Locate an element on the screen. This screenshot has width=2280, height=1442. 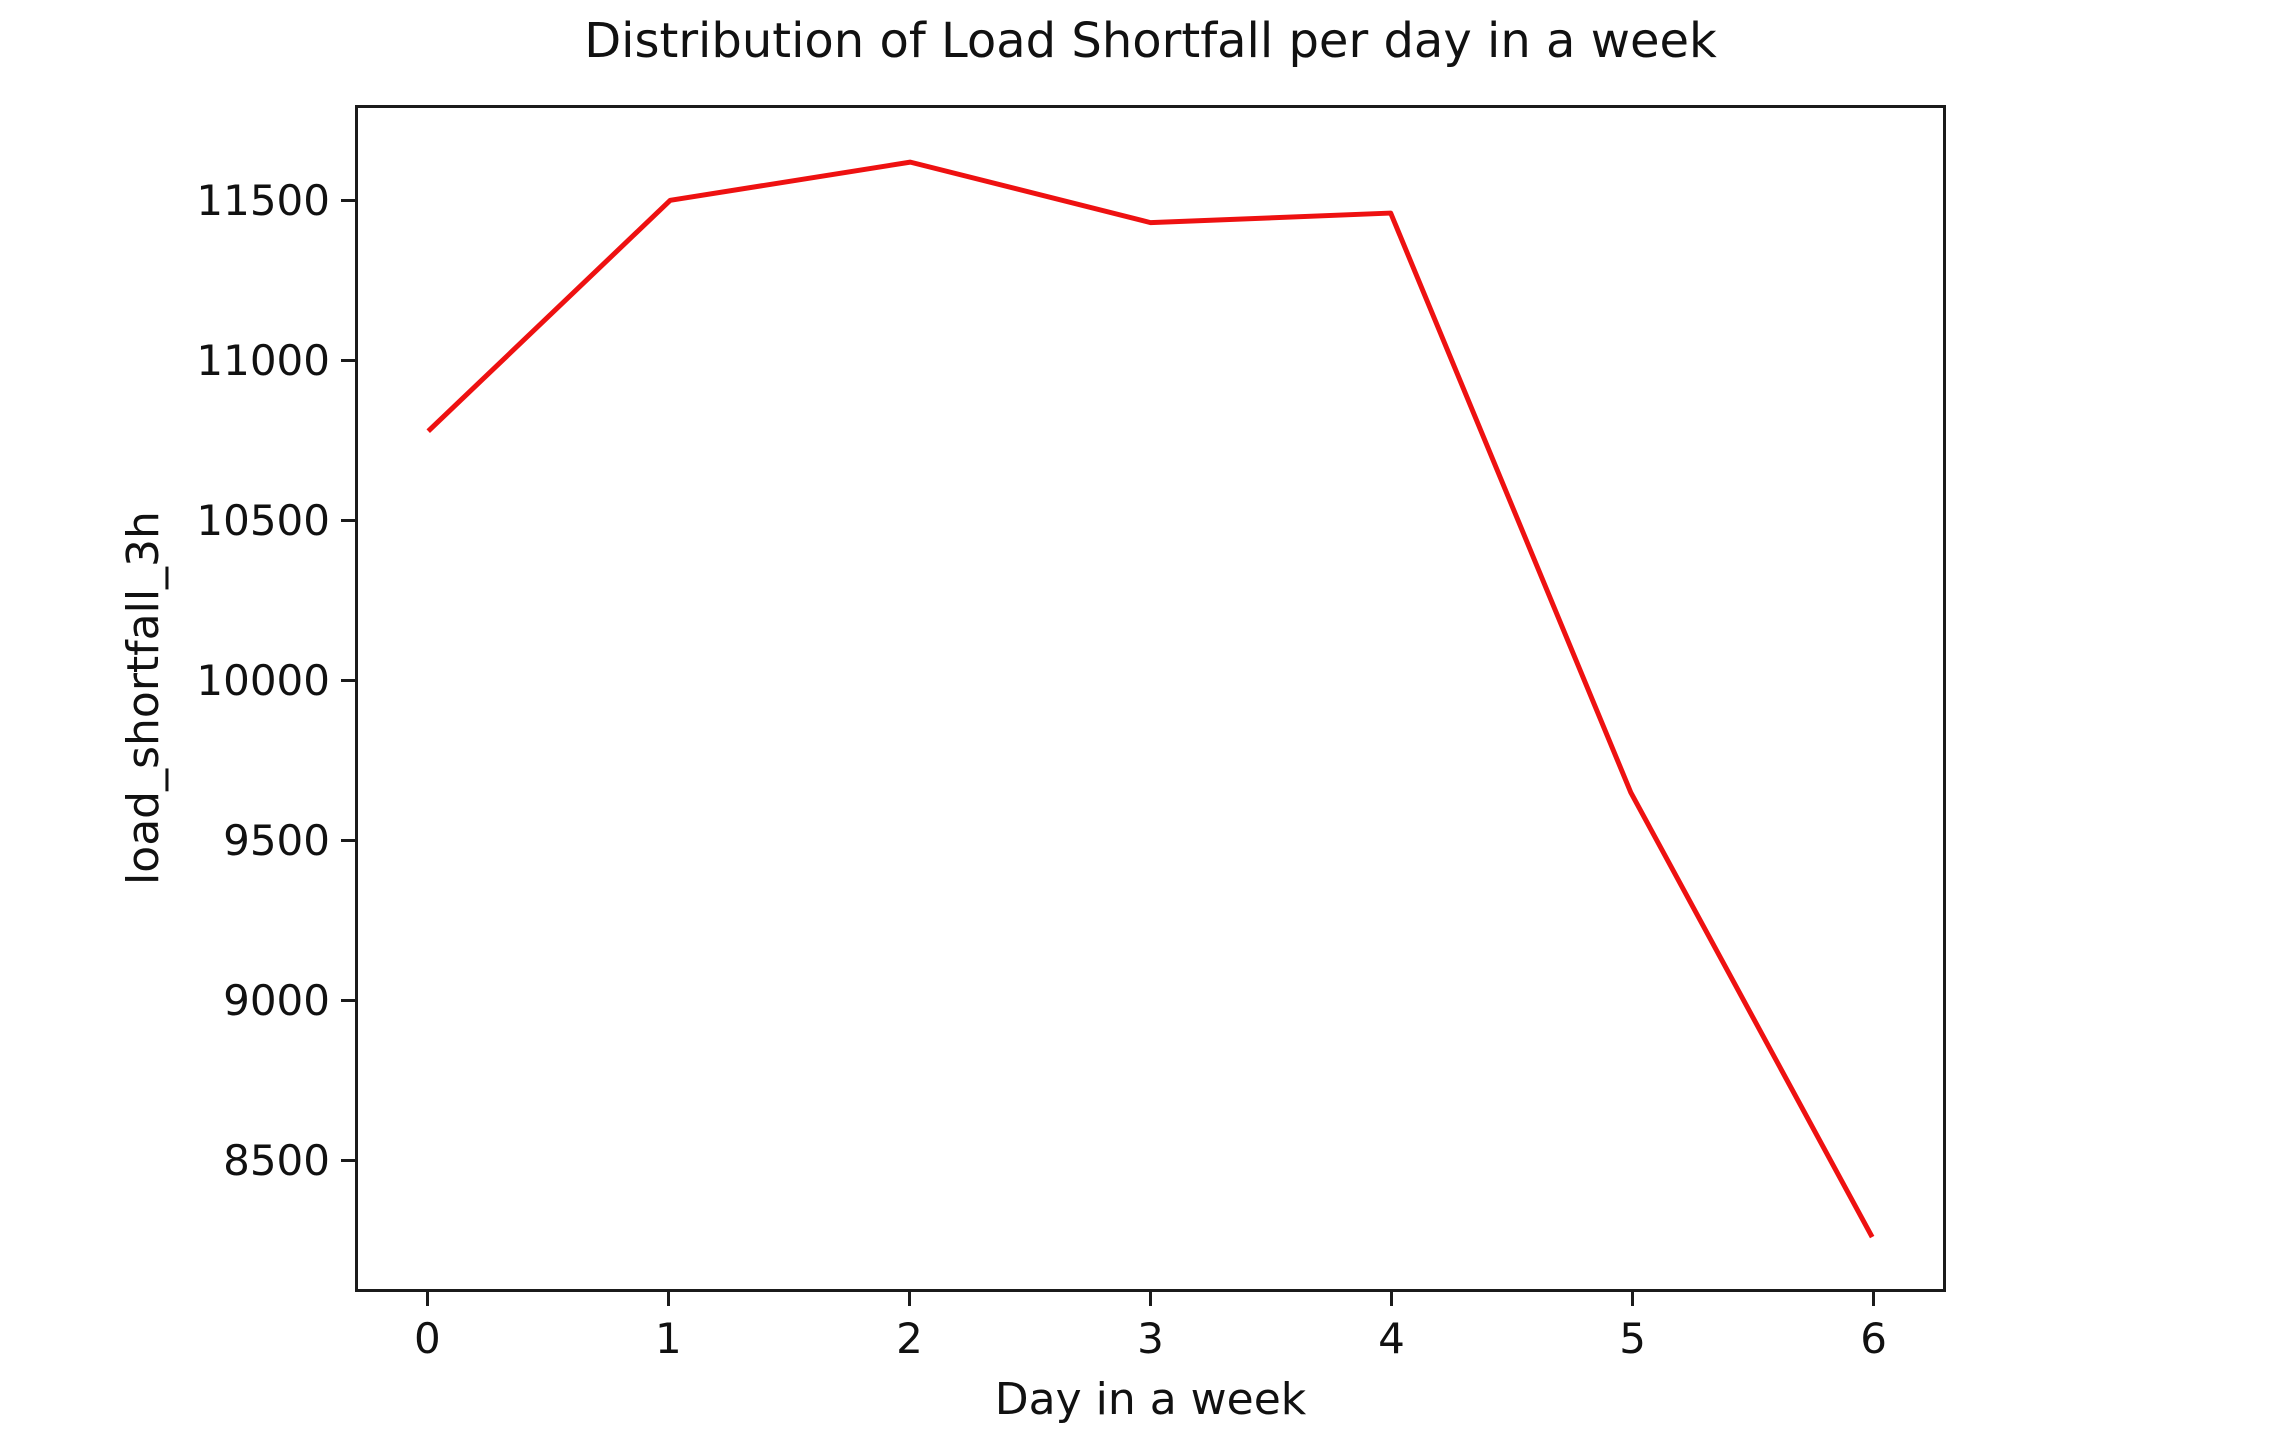
x-tick-label: 2 is located at coordinates (909, 1338).